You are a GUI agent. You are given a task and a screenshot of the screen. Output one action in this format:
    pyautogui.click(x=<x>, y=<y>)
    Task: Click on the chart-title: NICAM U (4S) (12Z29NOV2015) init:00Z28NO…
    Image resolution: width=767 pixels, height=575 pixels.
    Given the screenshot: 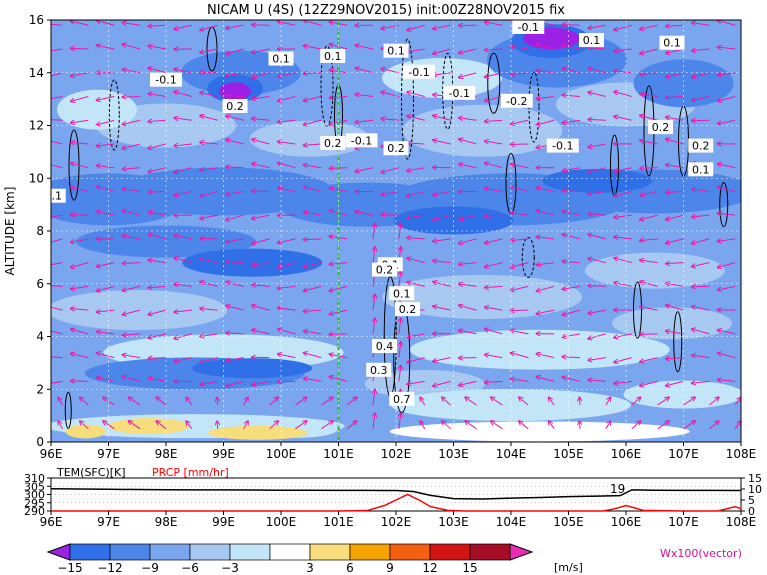 What is the action you would take?
    pyautogui.click(x=386, y=10)
    